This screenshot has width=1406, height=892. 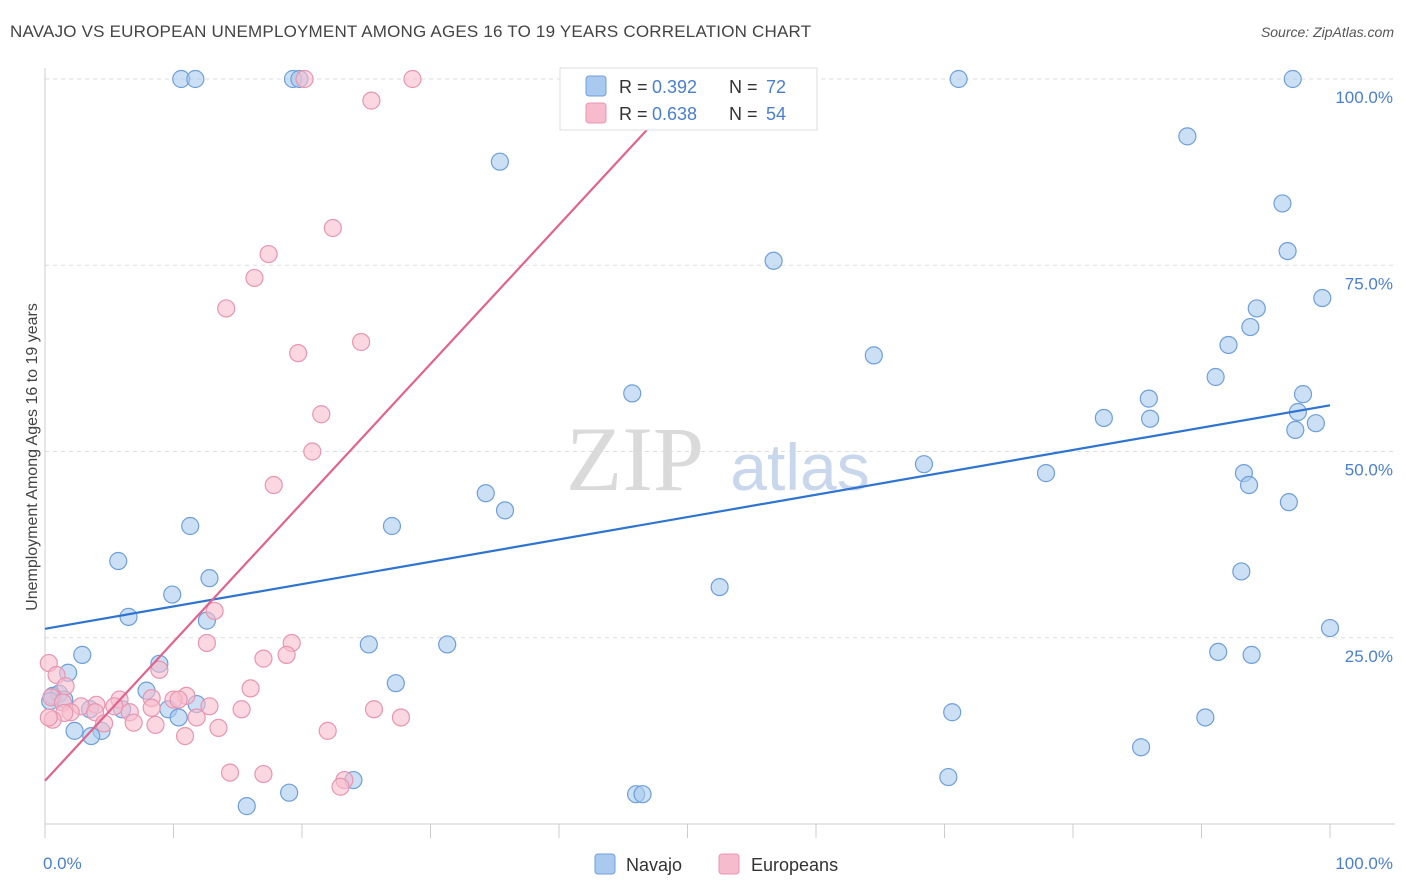 What do you see at coordinates (718, 459) in the screenshot?
I see `watermark: ZIP atlas` at bounding box center [718, 459].